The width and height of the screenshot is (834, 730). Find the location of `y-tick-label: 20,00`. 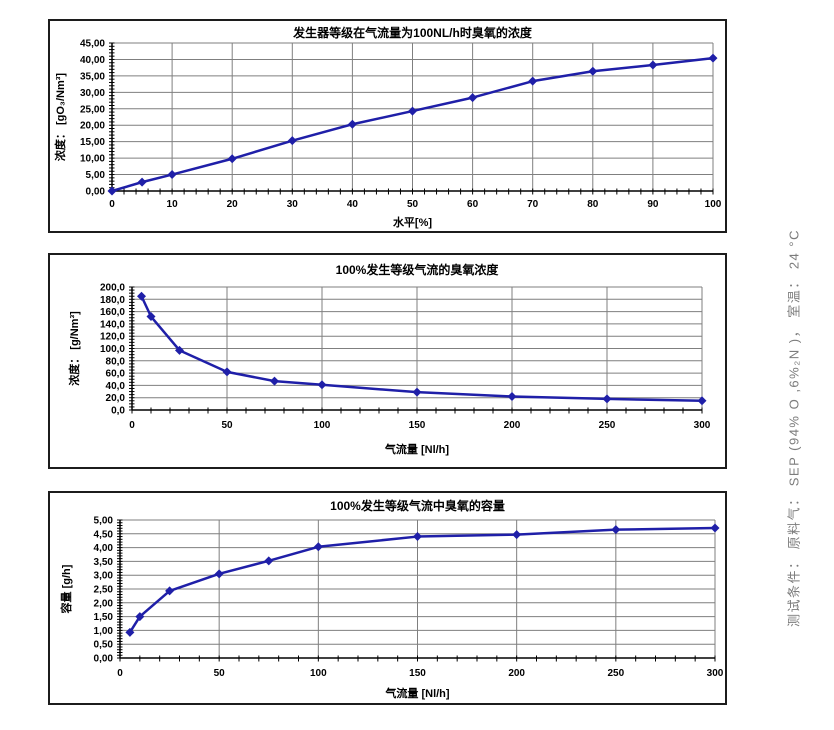

y-tick-label: 20,00 is located at coordinates (92, 126).